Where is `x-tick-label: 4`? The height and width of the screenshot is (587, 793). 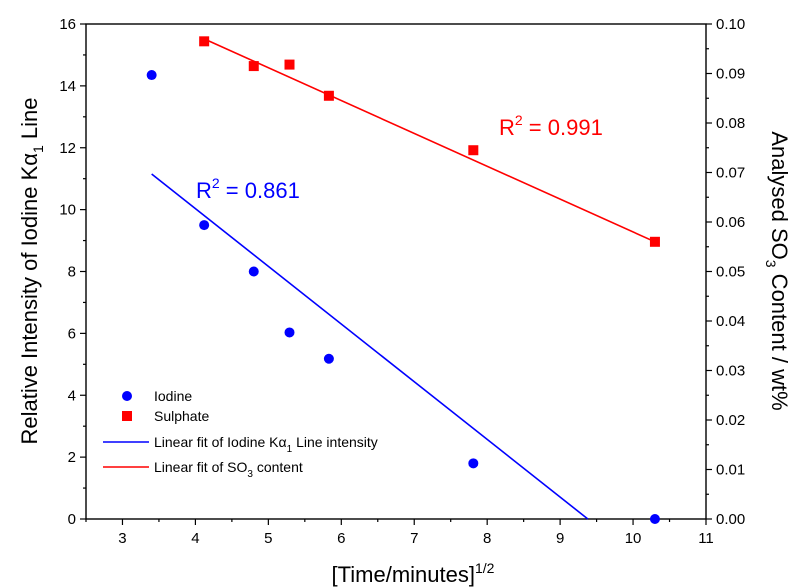
x-tick-label: 4 is located at coordinates (195, 538).